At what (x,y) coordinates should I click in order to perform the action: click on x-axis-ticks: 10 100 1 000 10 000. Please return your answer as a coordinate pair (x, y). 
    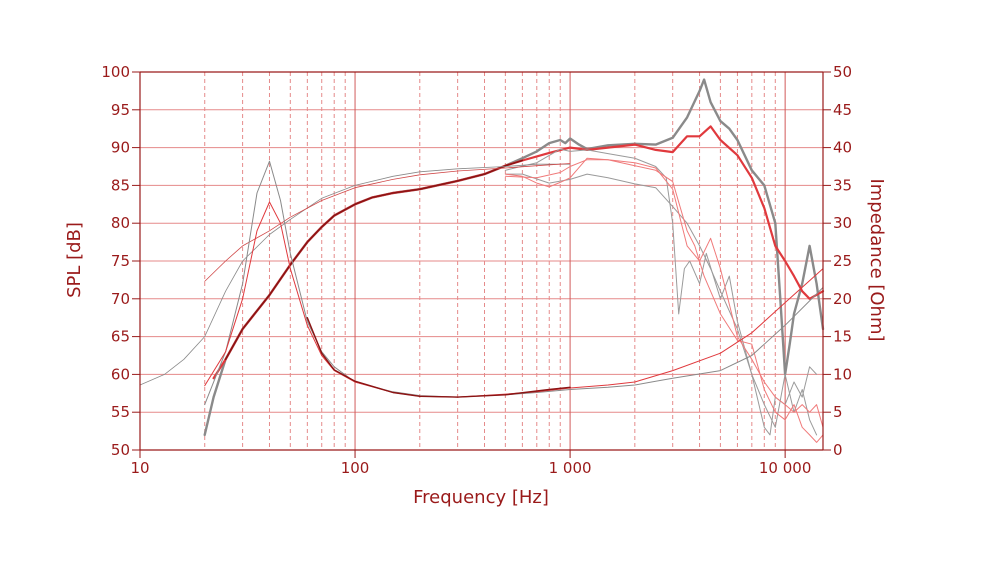
    Looking at the image, I should click on (470, 463).